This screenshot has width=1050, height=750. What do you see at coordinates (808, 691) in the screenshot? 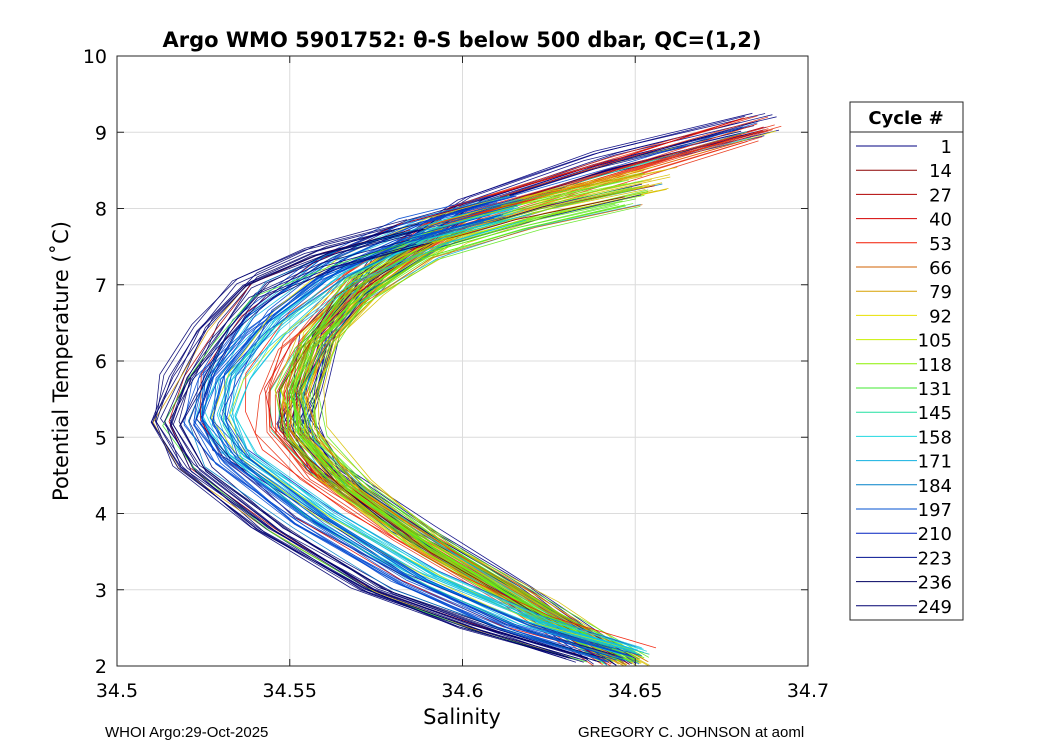
I see `x-tick-label: 34.7` at bounding box center [808, 691].